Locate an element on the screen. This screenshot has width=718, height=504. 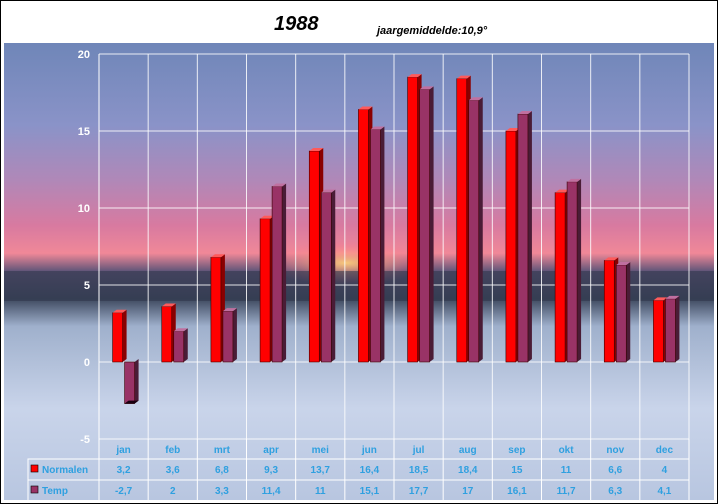
data-label: 2 is located at coordinates (173, 491).